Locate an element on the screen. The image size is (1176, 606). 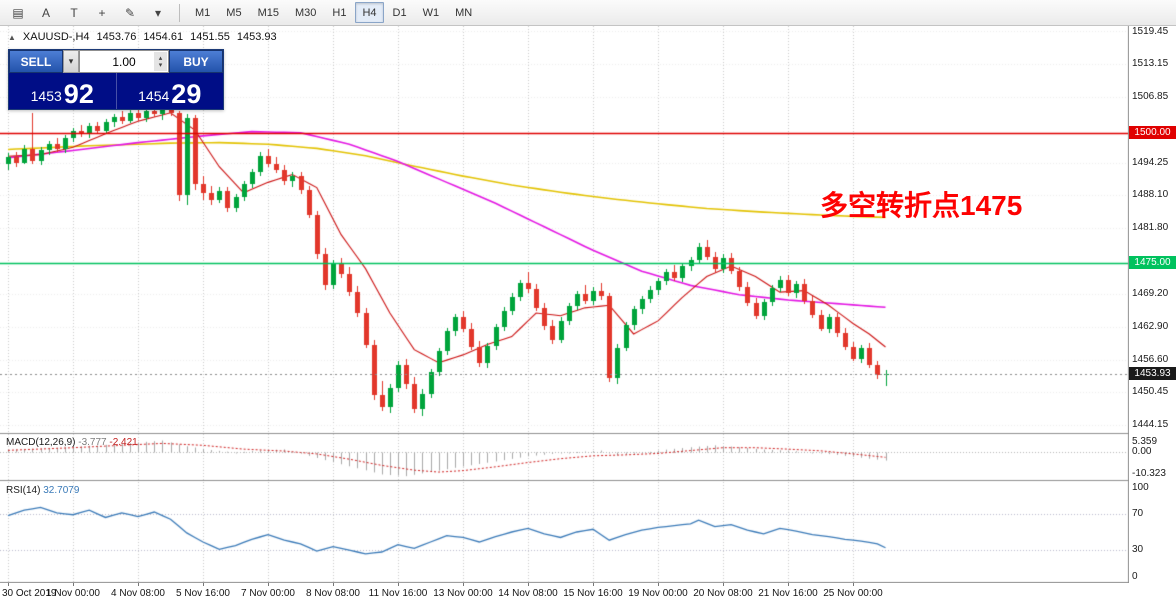
time-axis-label: 30 Oct 2019 is located at coordinates (29, 593).